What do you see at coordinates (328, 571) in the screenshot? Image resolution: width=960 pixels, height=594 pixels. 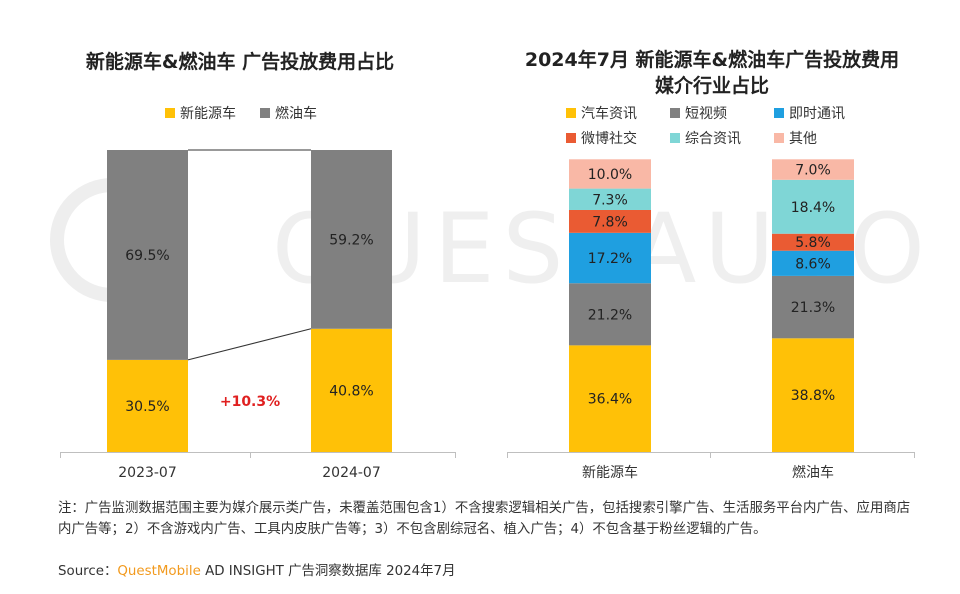 I see `source-rest: AD INSIGHT 广告洞察数据库 2024年7月` at bounding box center [328, 571].